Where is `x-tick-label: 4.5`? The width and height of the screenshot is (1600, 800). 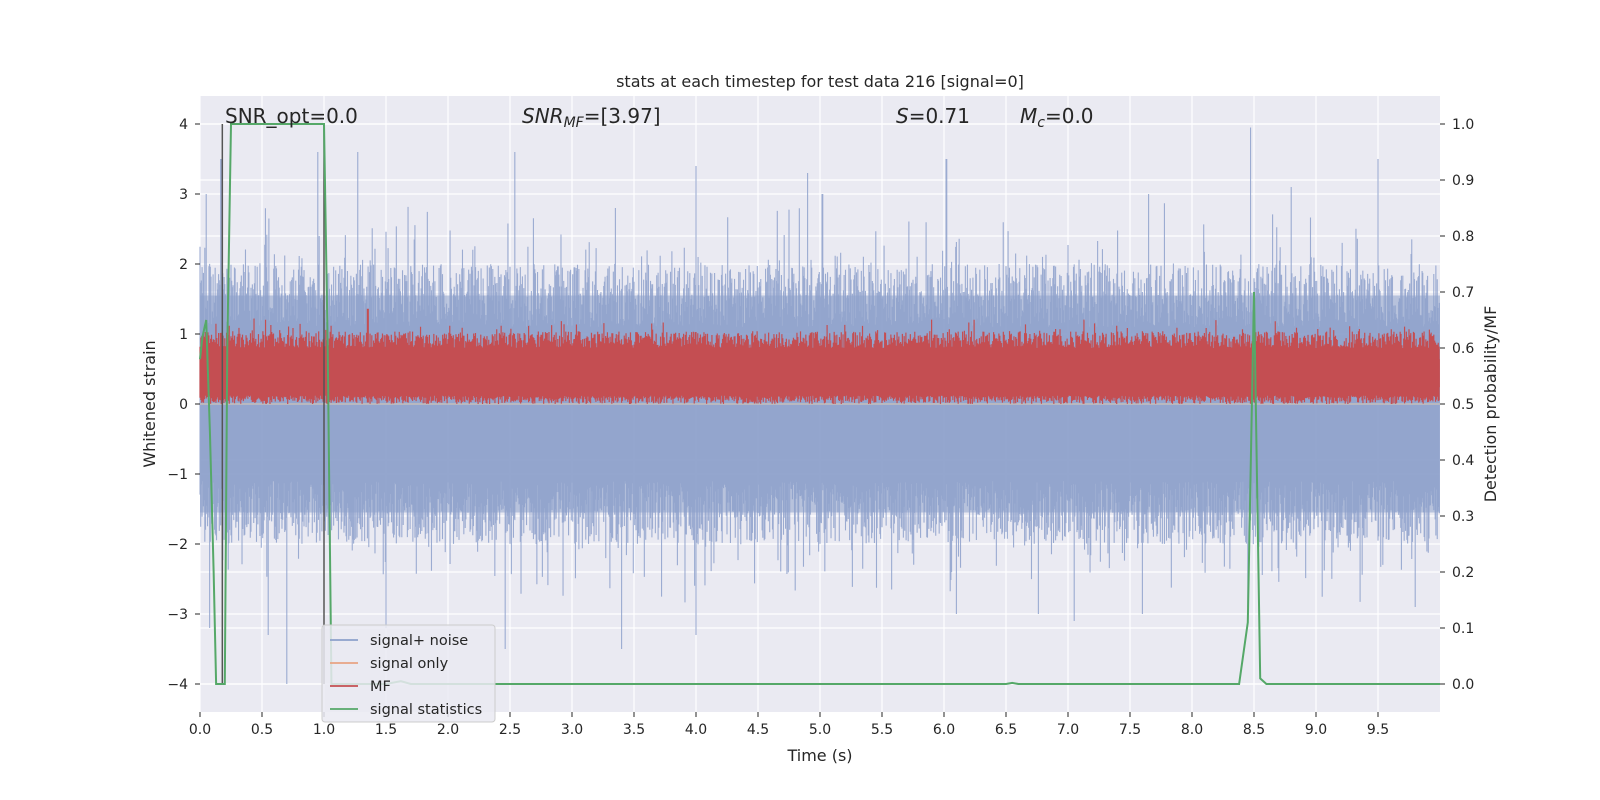 x-tick-label: 4.5 is located at coordinates (758, 730).